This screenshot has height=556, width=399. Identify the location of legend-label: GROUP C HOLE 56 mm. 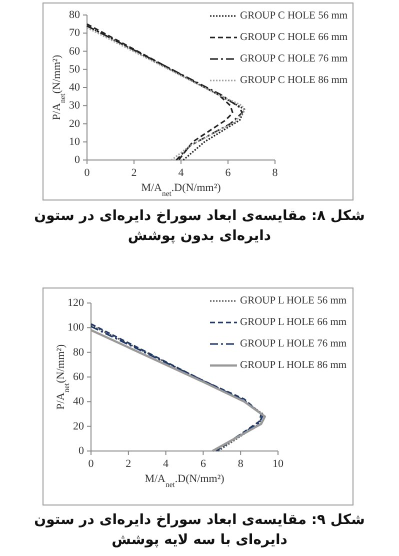
(294, 16).